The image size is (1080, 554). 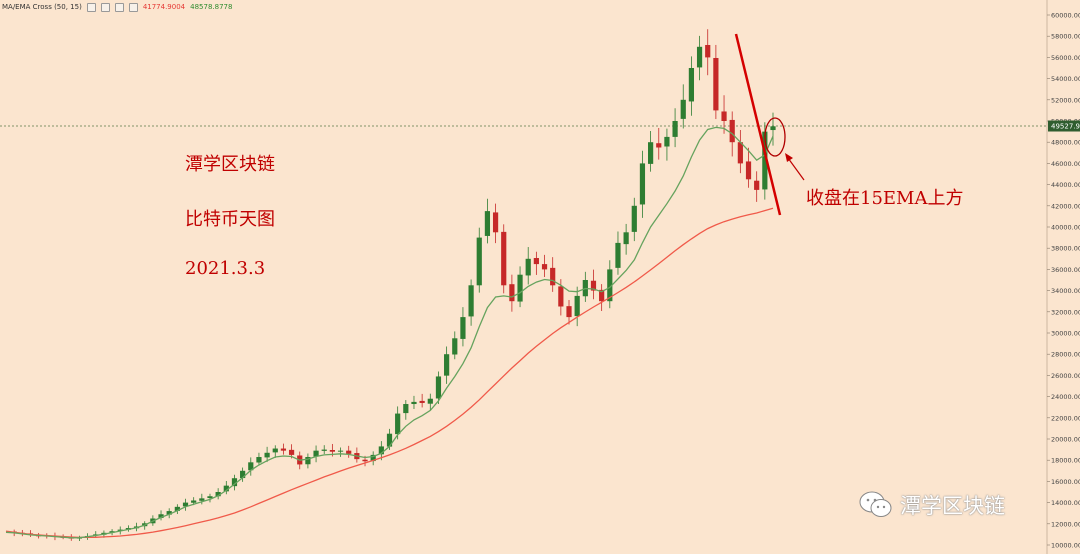 I want to click on tick-label: 52000.00, so click(x=1065, y=100).